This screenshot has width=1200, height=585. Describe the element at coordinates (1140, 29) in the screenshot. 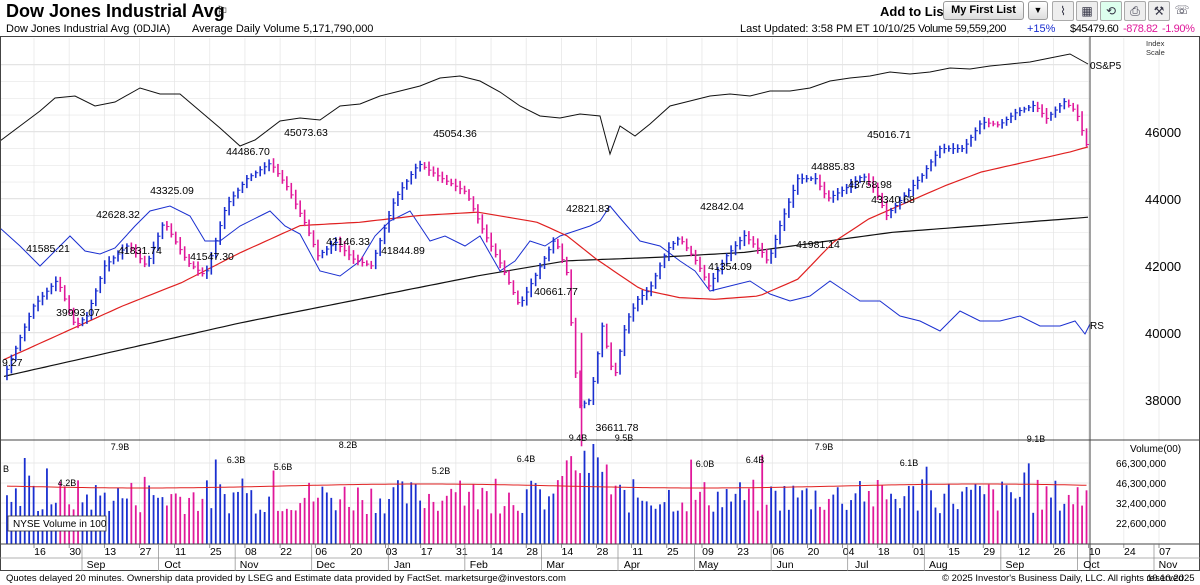

I see `info-change: -878.82` at that location.